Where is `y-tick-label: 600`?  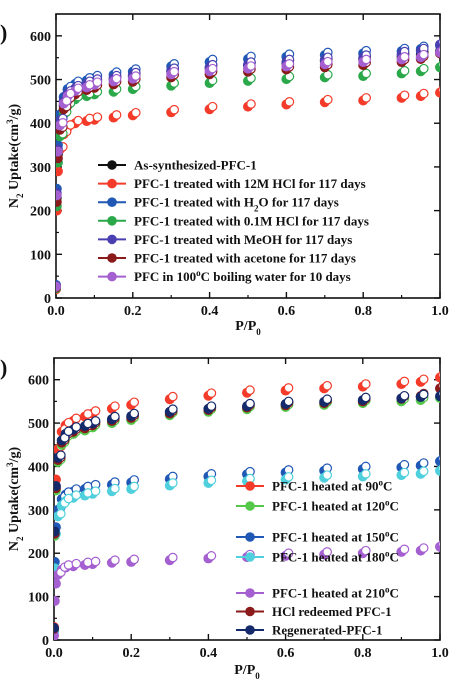
y-tick-label: 600 is located at coordinates (38, 381).